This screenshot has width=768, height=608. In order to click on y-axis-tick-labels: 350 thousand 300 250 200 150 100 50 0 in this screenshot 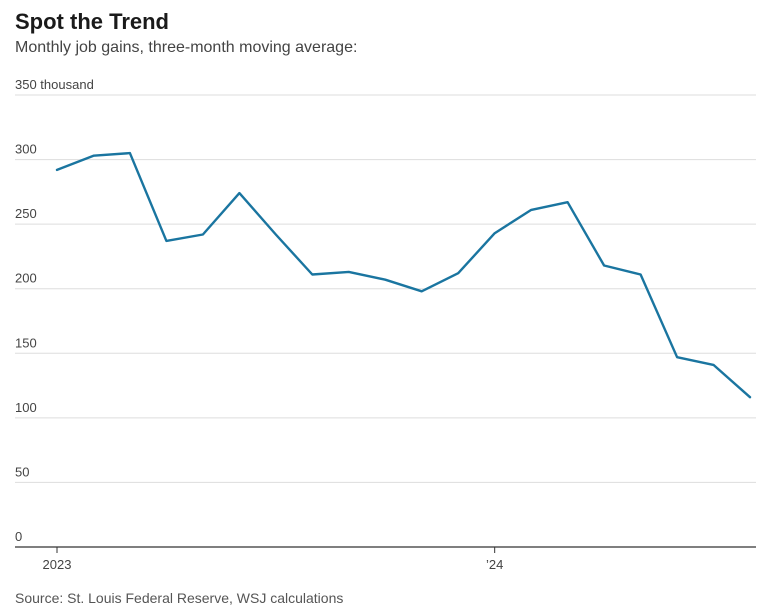, I will do `click(54, 310)`.